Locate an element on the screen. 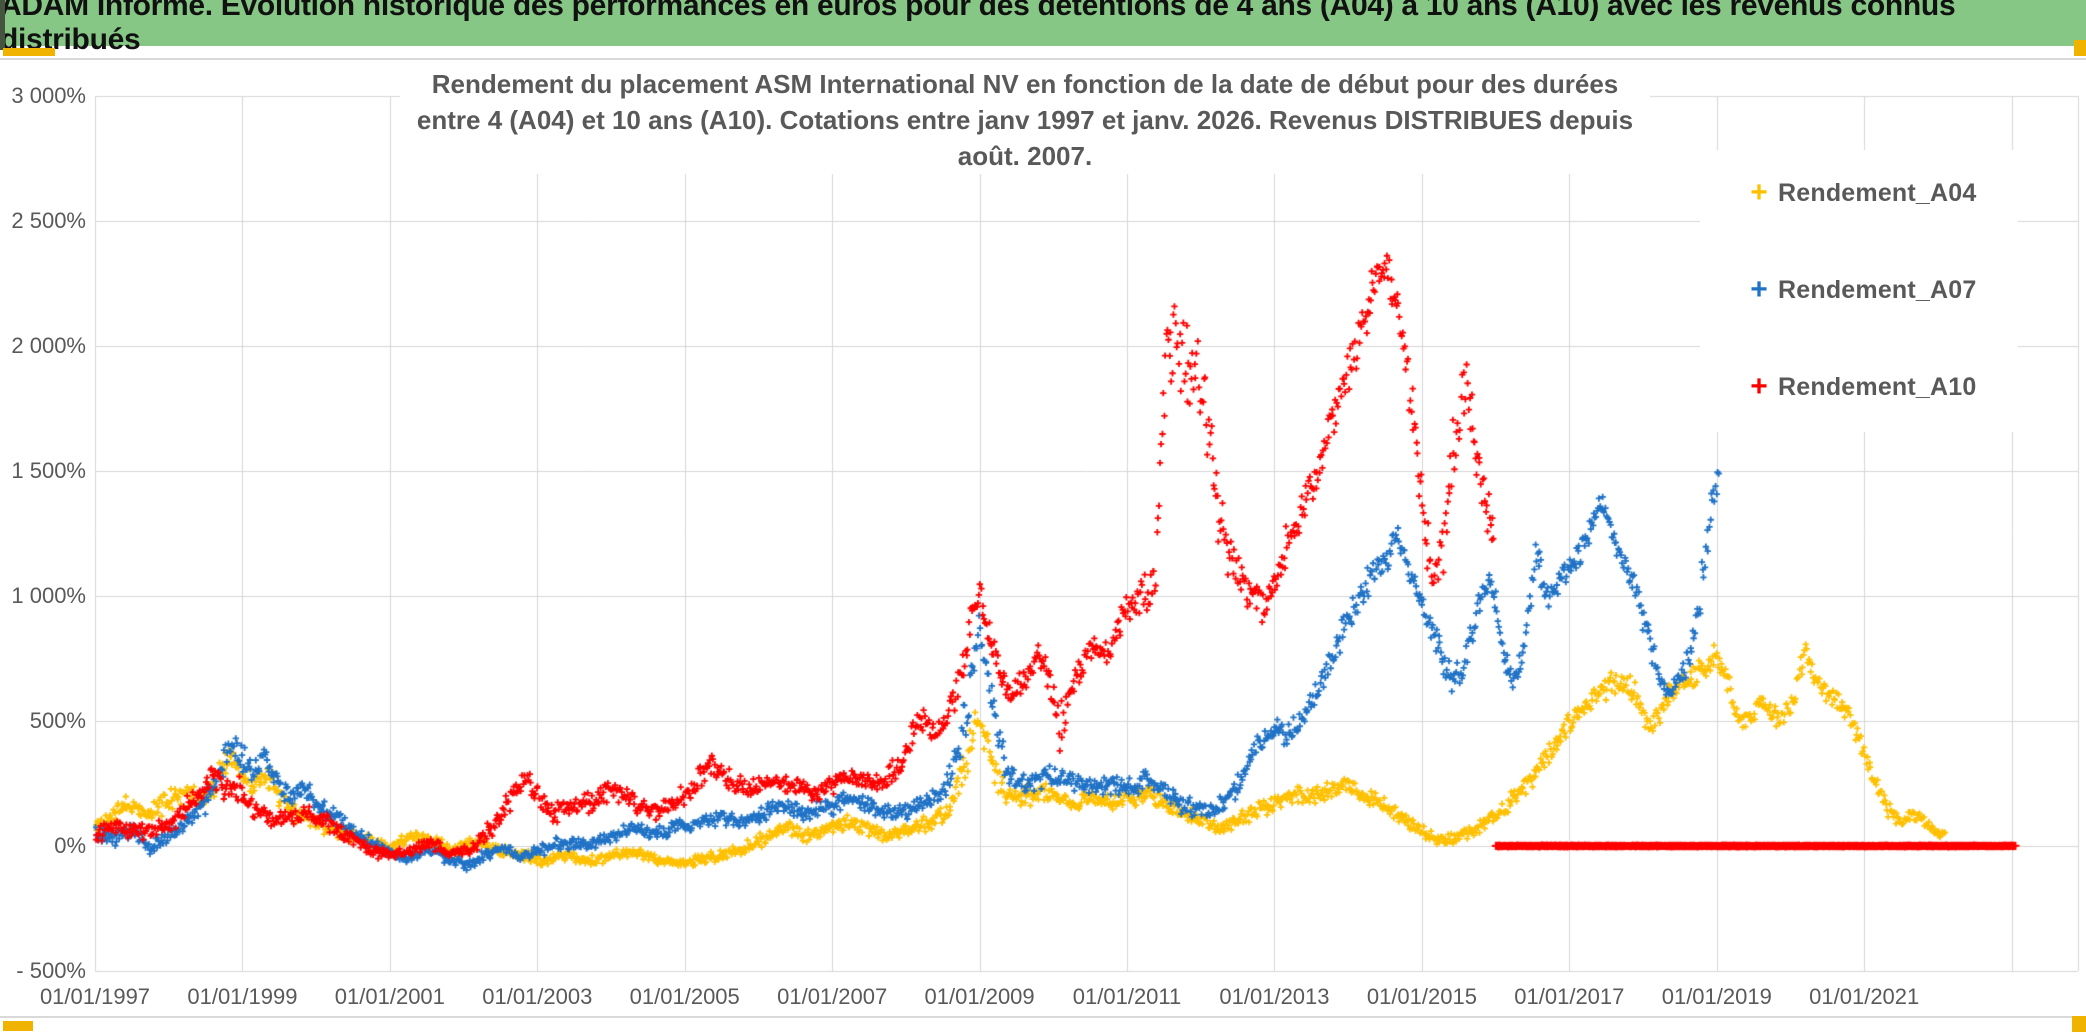 This screenshot has height=1032, width=2086. y-axis-tick-label: 2 500% is located at coordinates (48, 220).